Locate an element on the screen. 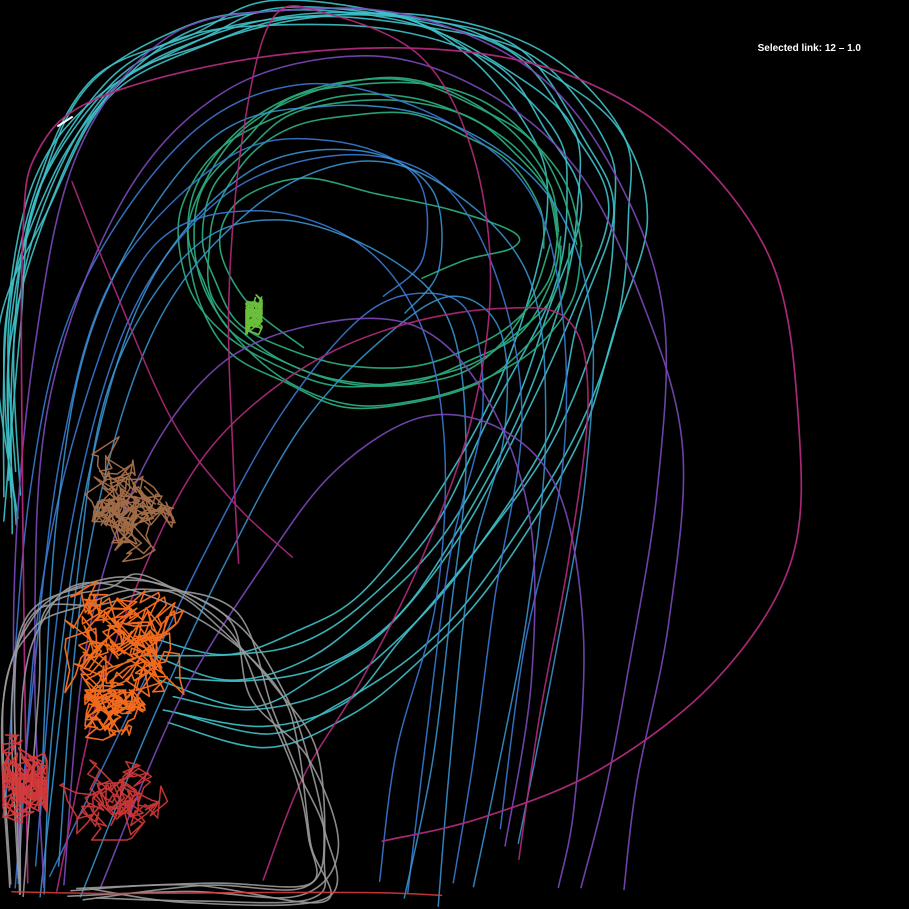 The width and height of the screenshot is (909, 909). selected-link-readout: Selected link: 12 – 1.0 is located at coordinates (809, 48).